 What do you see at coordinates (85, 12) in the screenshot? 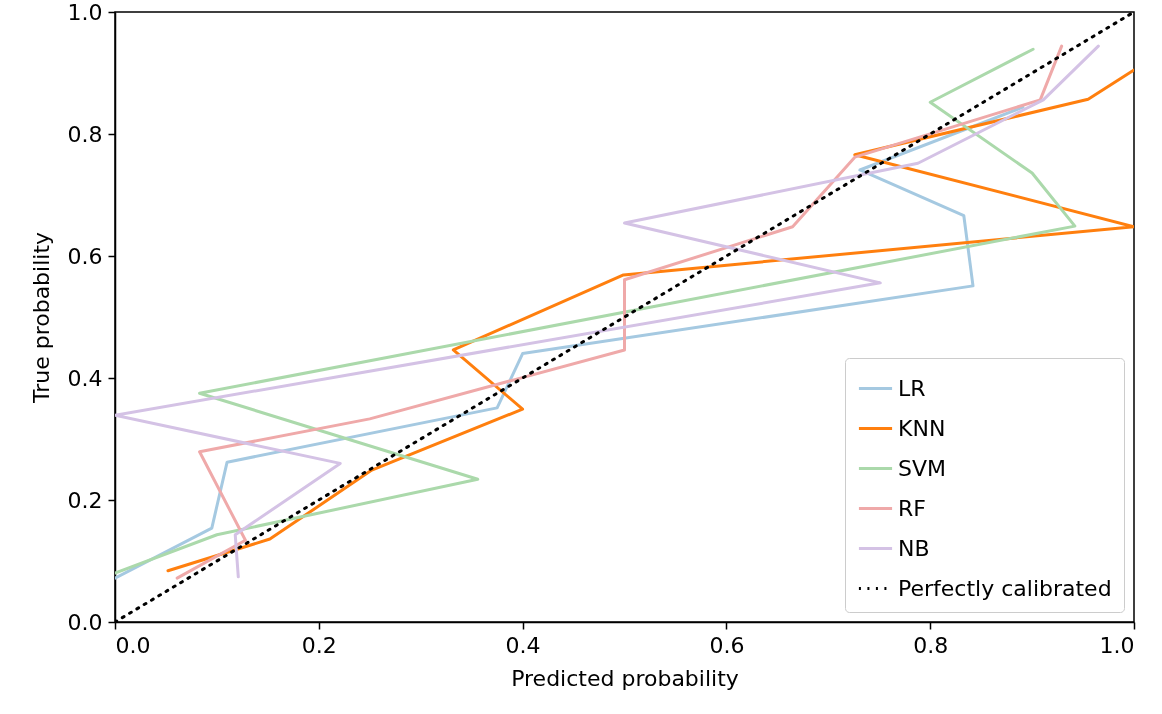
I see `y-tick-label: 1.0` at bounding box center [85, 12].